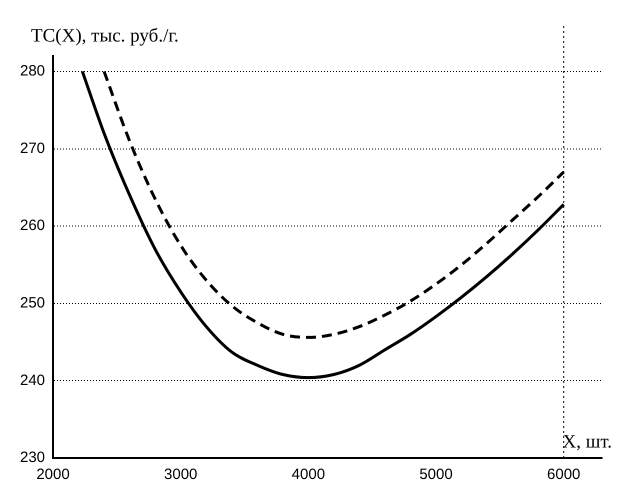 Image resolution: width=630 pixels, height=499 pixels. What do you see at coordinates (33, 71) in the screenshot?
I see `y-tick-label: 280` at bounding box center [33, 71].